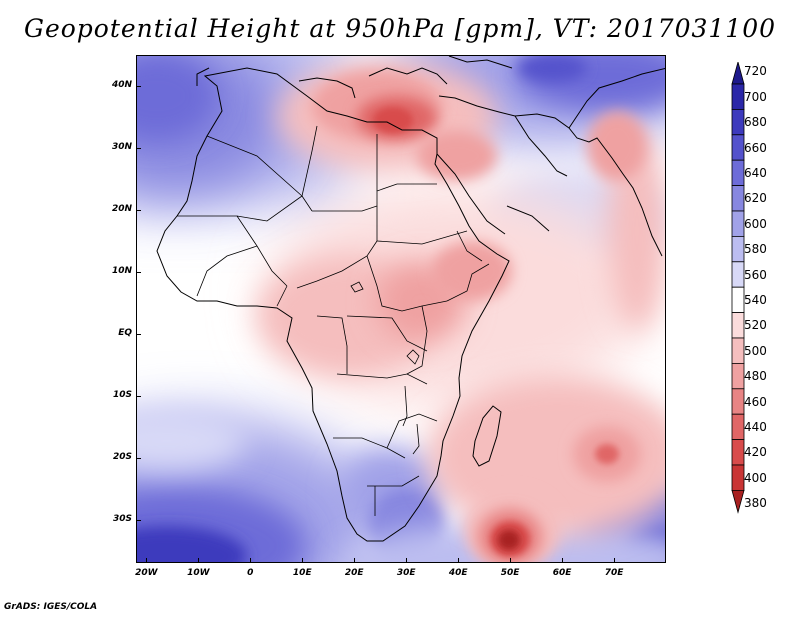 Image resolution: width=800 pixels, height=618 pixels. I want to click on colorbar-label: 500, so click(755, 350).